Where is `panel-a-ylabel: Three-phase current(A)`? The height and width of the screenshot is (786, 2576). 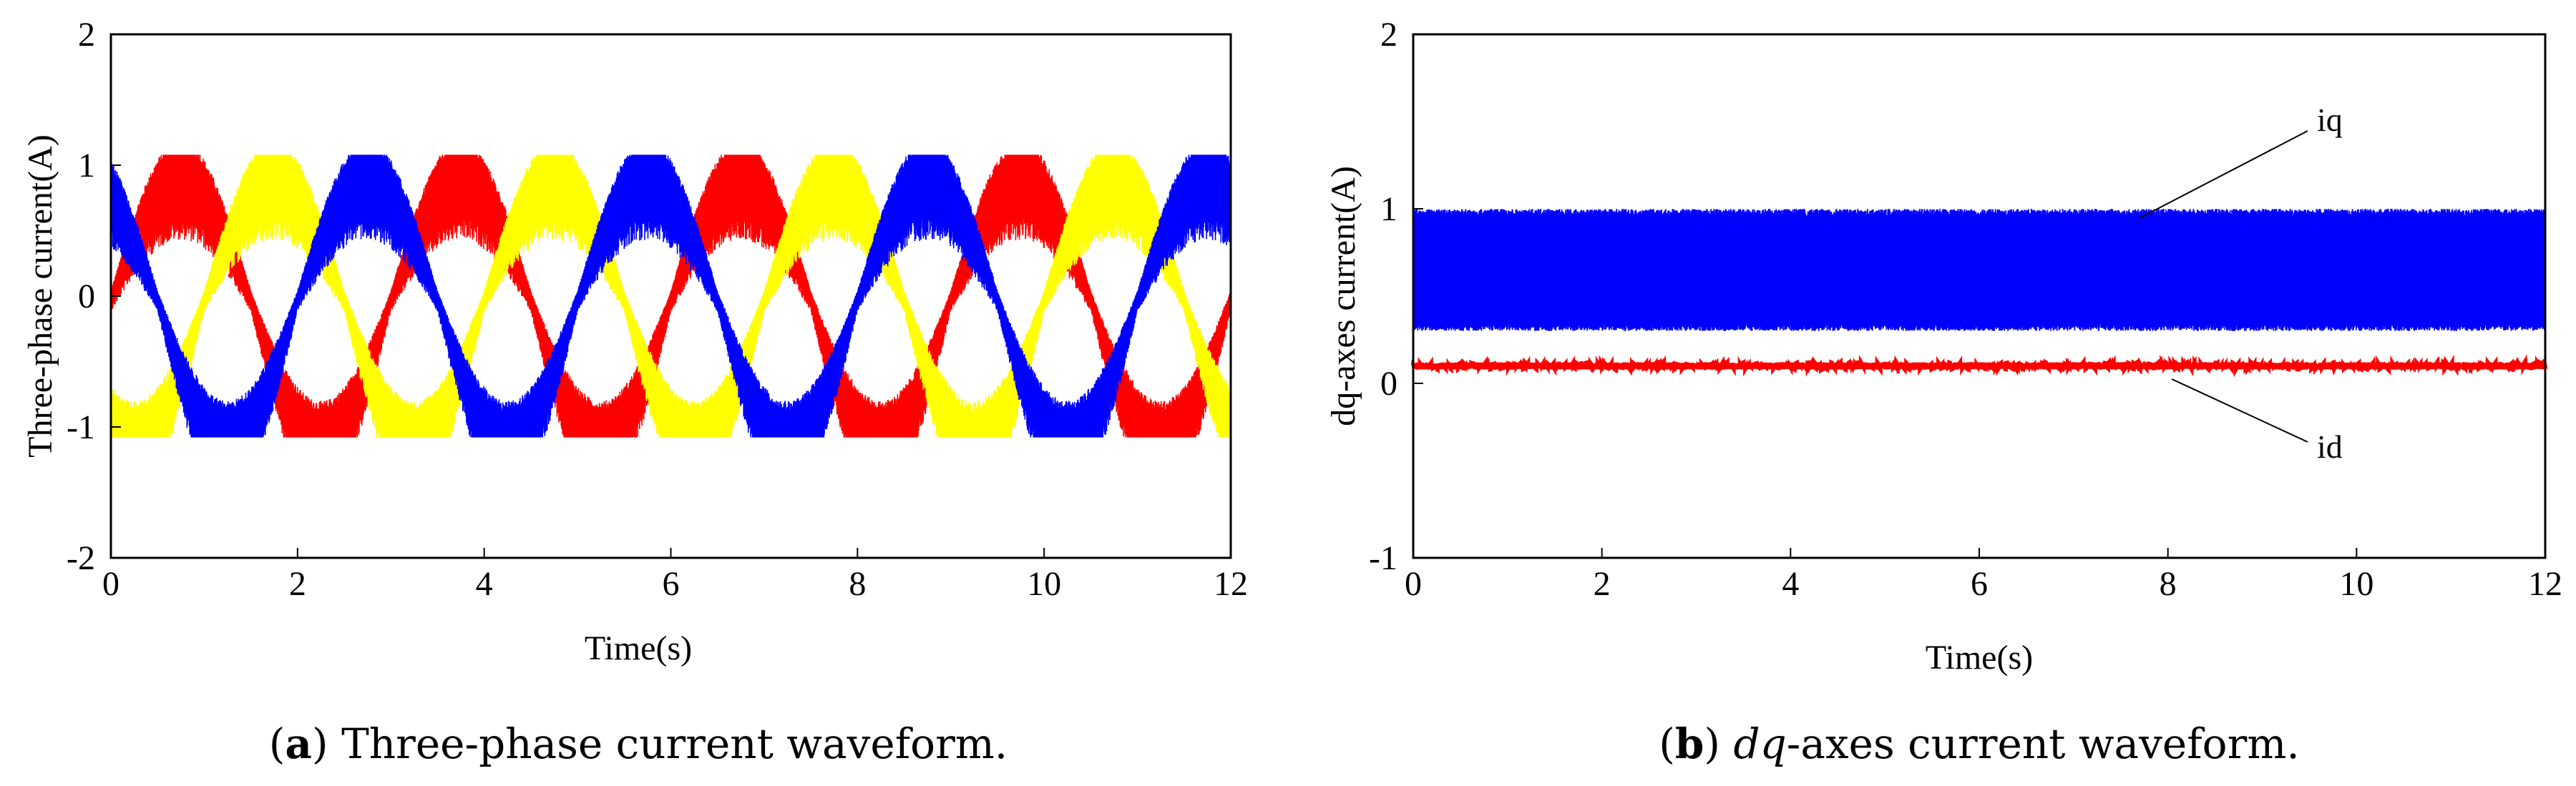
panel-a-ylabel: Three-phase current(A) is located at coordinates (40, 296).